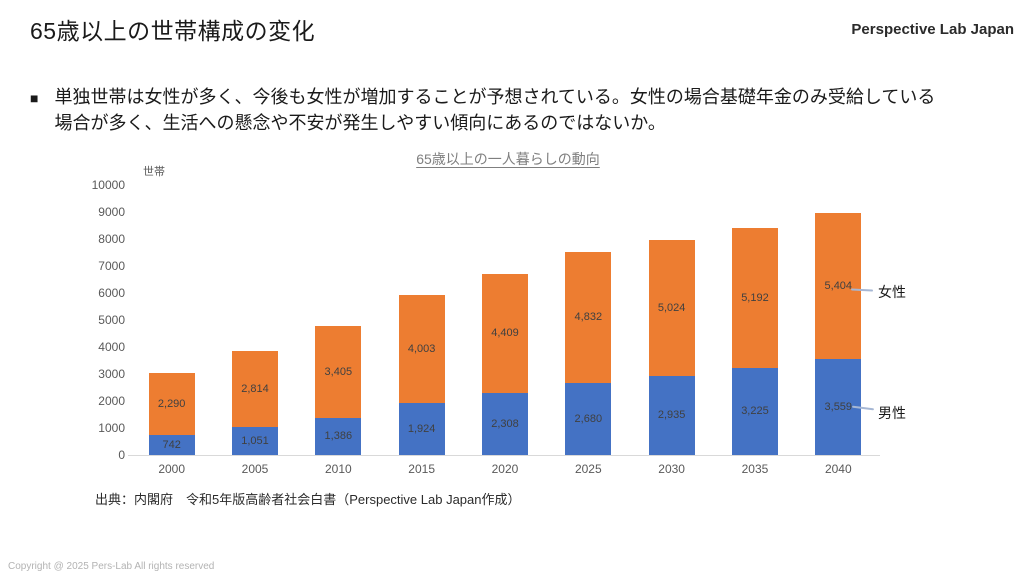 This screenshot has height=576, width=1024. I want to click on male-value-label: 1,924, so click(421, 429).